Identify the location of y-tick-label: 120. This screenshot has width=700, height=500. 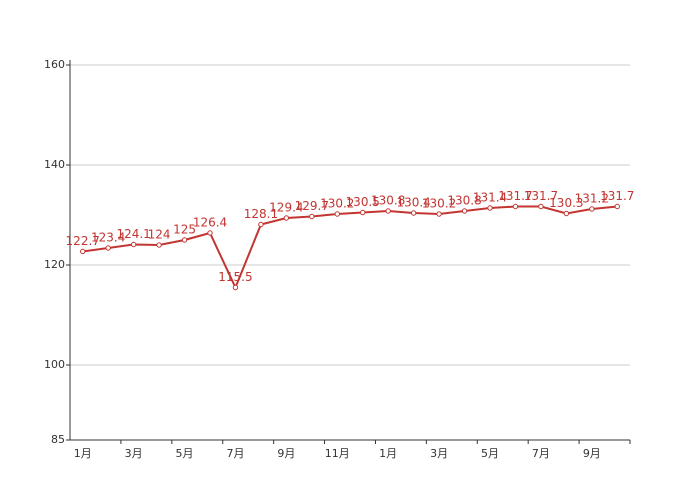
(54, 264).